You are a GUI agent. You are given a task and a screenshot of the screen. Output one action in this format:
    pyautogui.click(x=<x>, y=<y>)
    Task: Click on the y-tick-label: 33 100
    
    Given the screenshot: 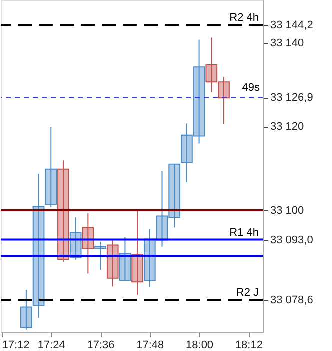 What is the action you would take?
    pyautogui.click(x=287, y=210)
    